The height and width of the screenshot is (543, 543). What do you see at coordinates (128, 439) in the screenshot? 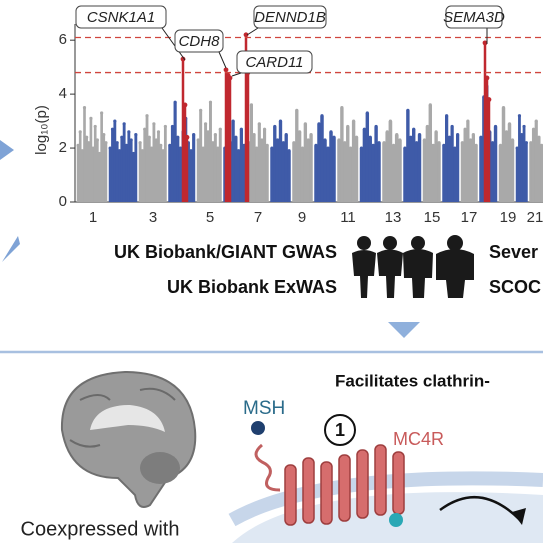
I see `brain-illustration` at bounding box center [128, 439].